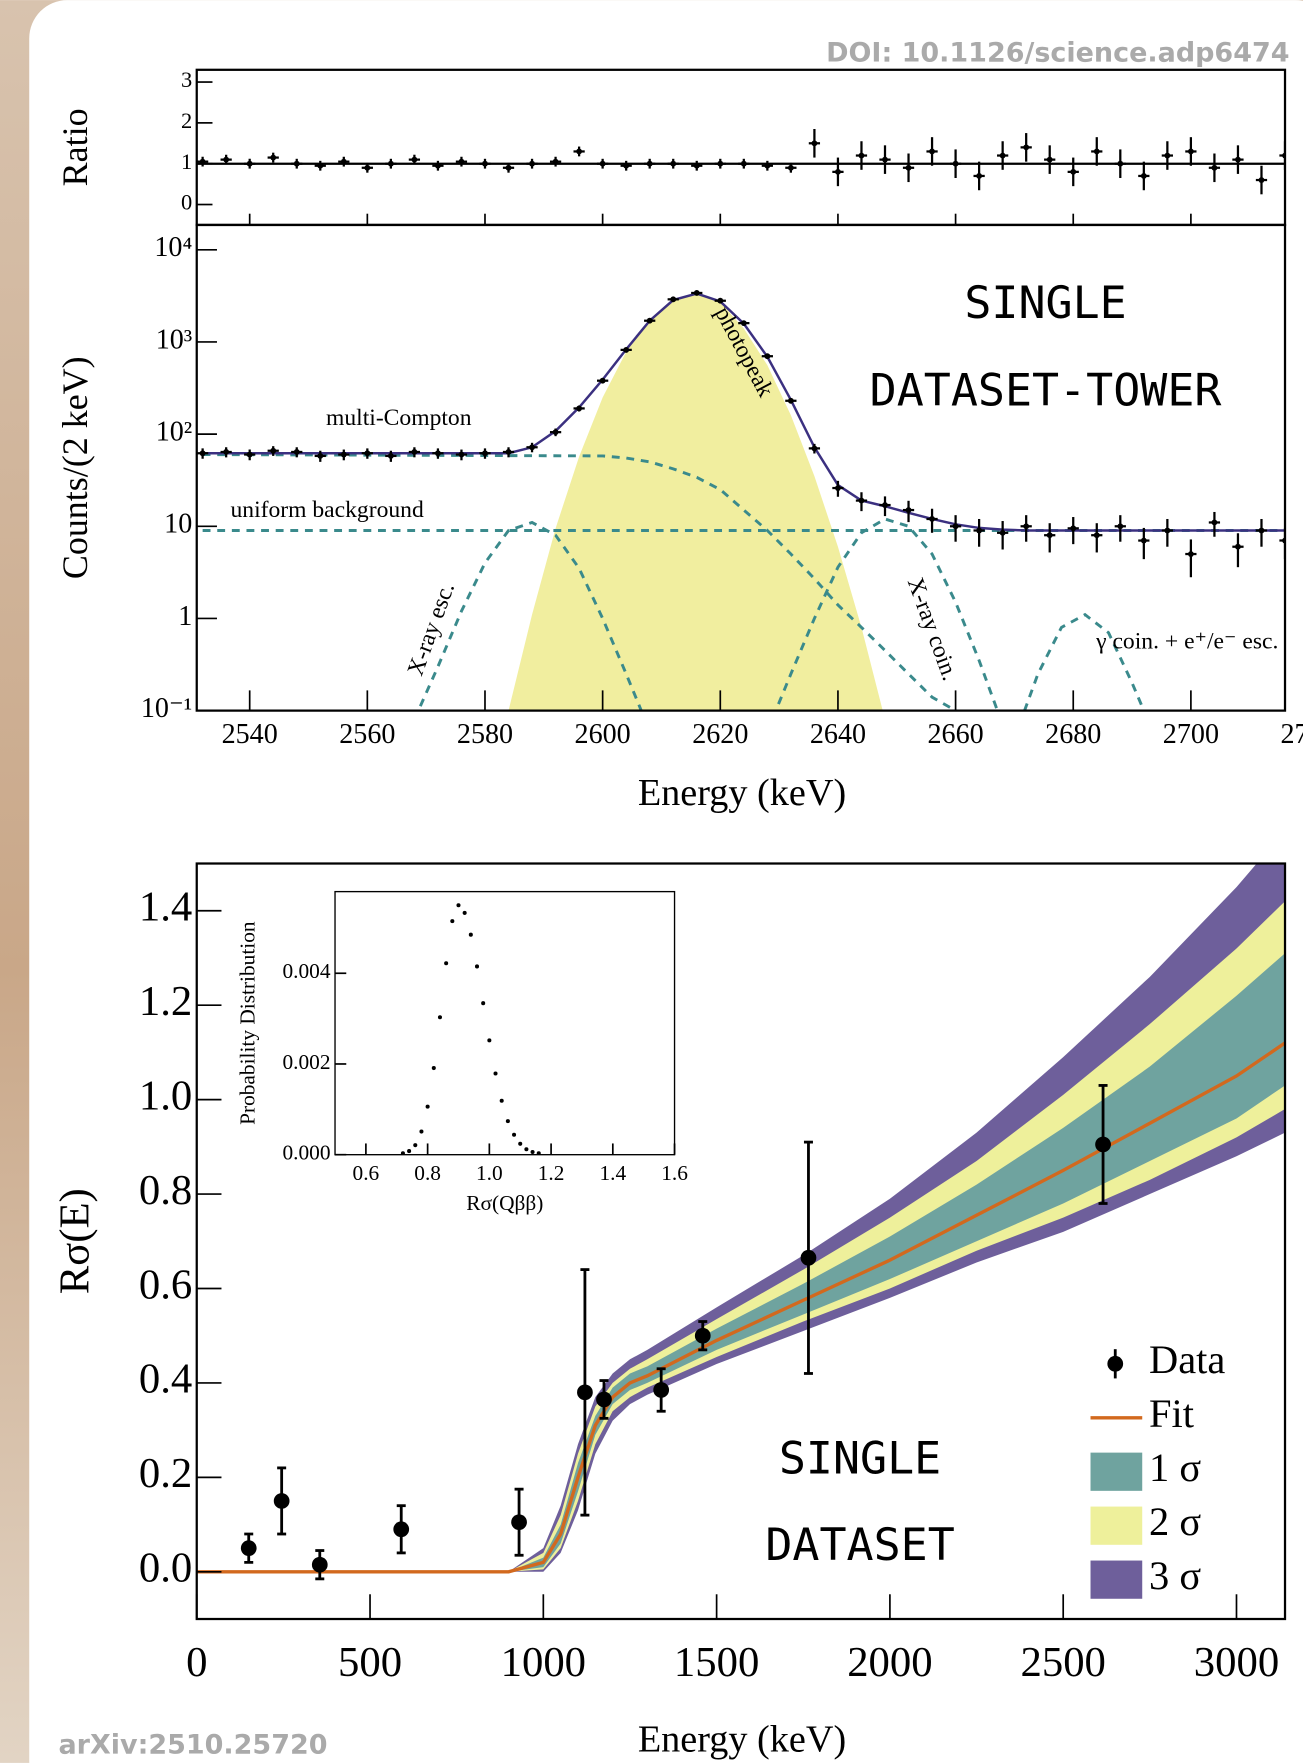 The image size is (1303, 1763). What do you see at coordinates (165, 1190) in the screenshot?
I see `y-tick-label: 0.8` at bounding box center [165, 1190].